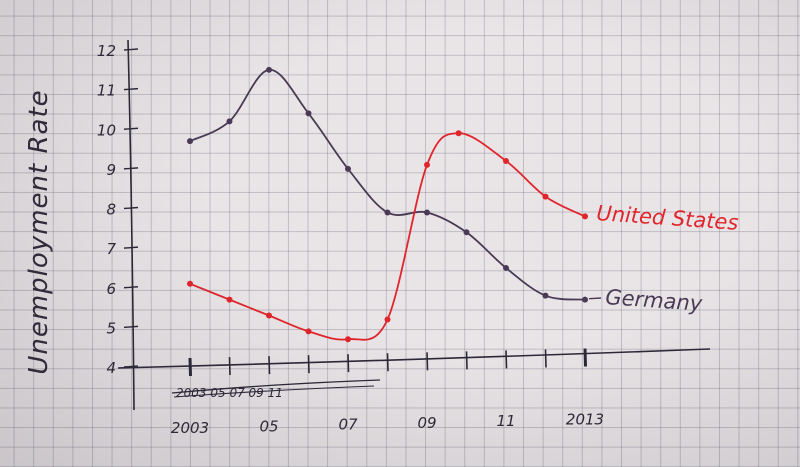 Image resolution: width=800 pixels, height=467 pixels. What do you see at coordinates (387, 392) in the screenshot?
I see `x-ticks: 2003 05 07 09 11 2013` at bounding box center [387, 392].